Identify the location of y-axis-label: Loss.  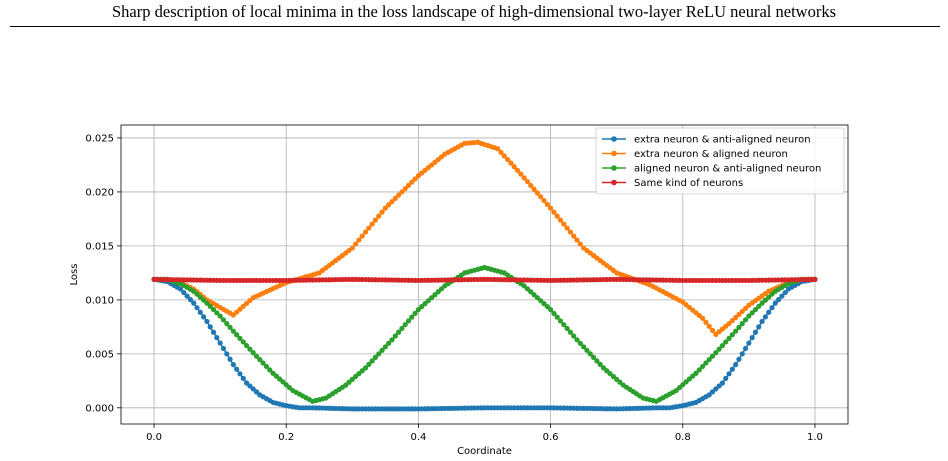
(74, 275).